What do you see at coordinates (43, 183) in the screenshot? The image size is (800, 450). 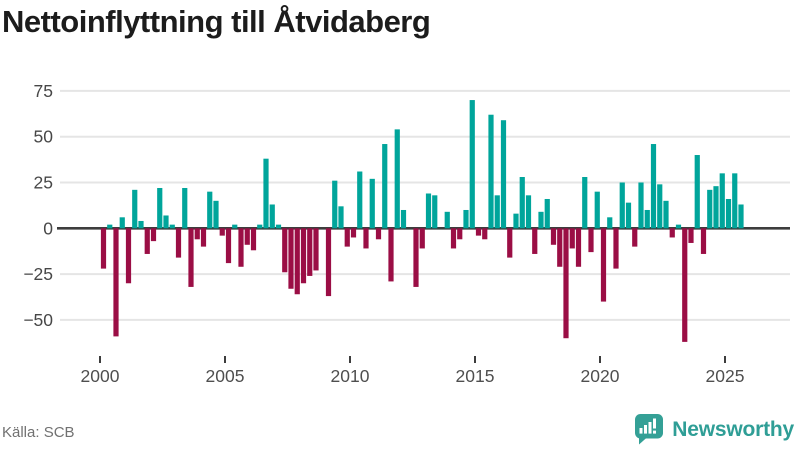 I see `y-axis-label: 25` at bounding box center [43, 183].